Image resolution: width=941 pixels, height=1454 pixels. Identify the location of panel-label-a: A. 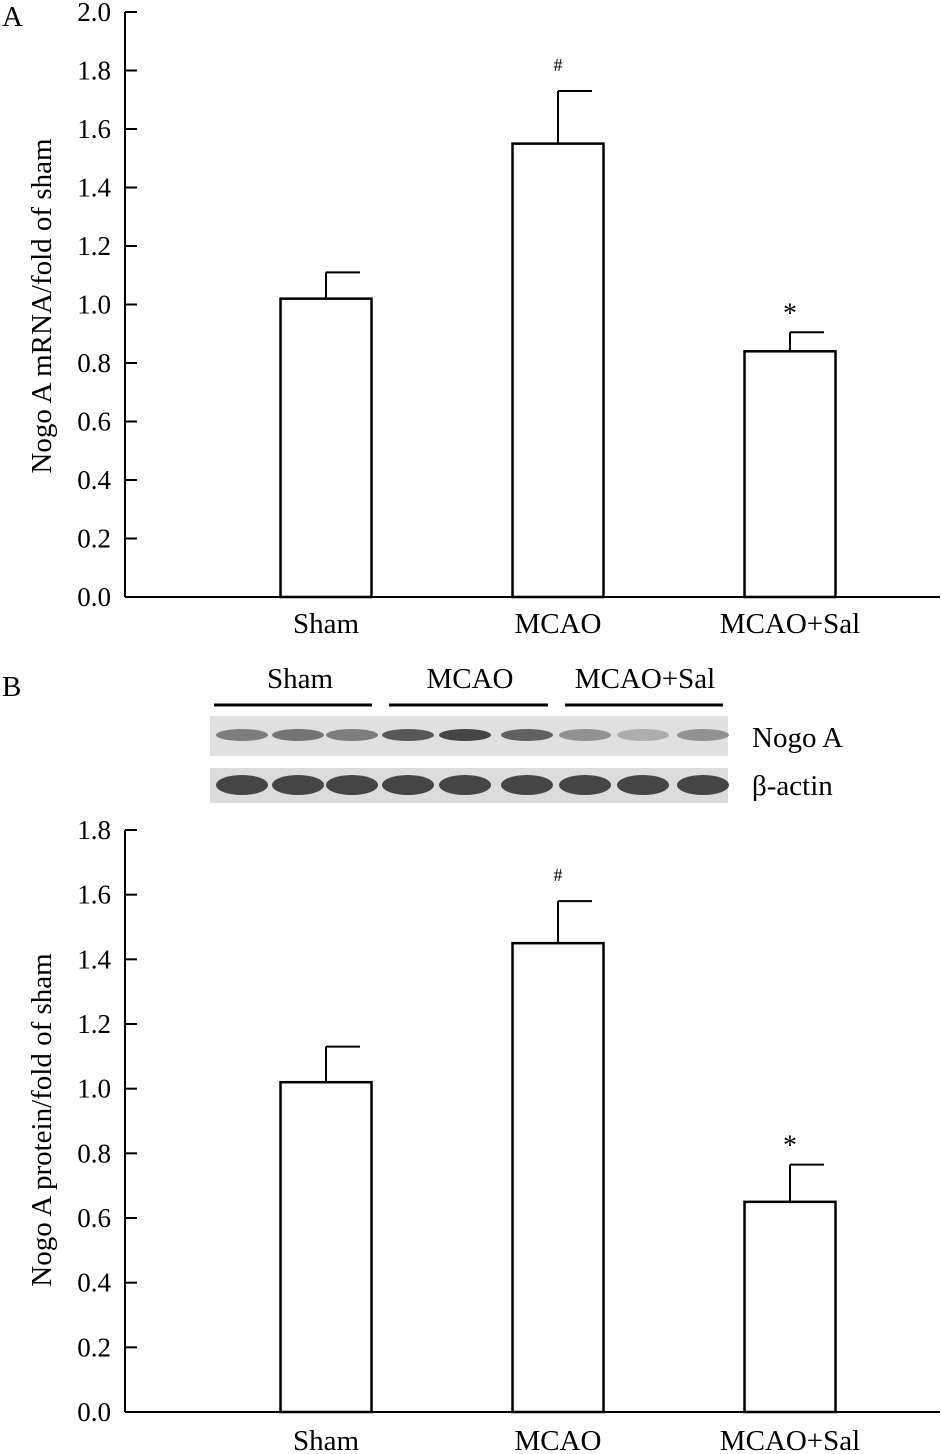
(12, 17).